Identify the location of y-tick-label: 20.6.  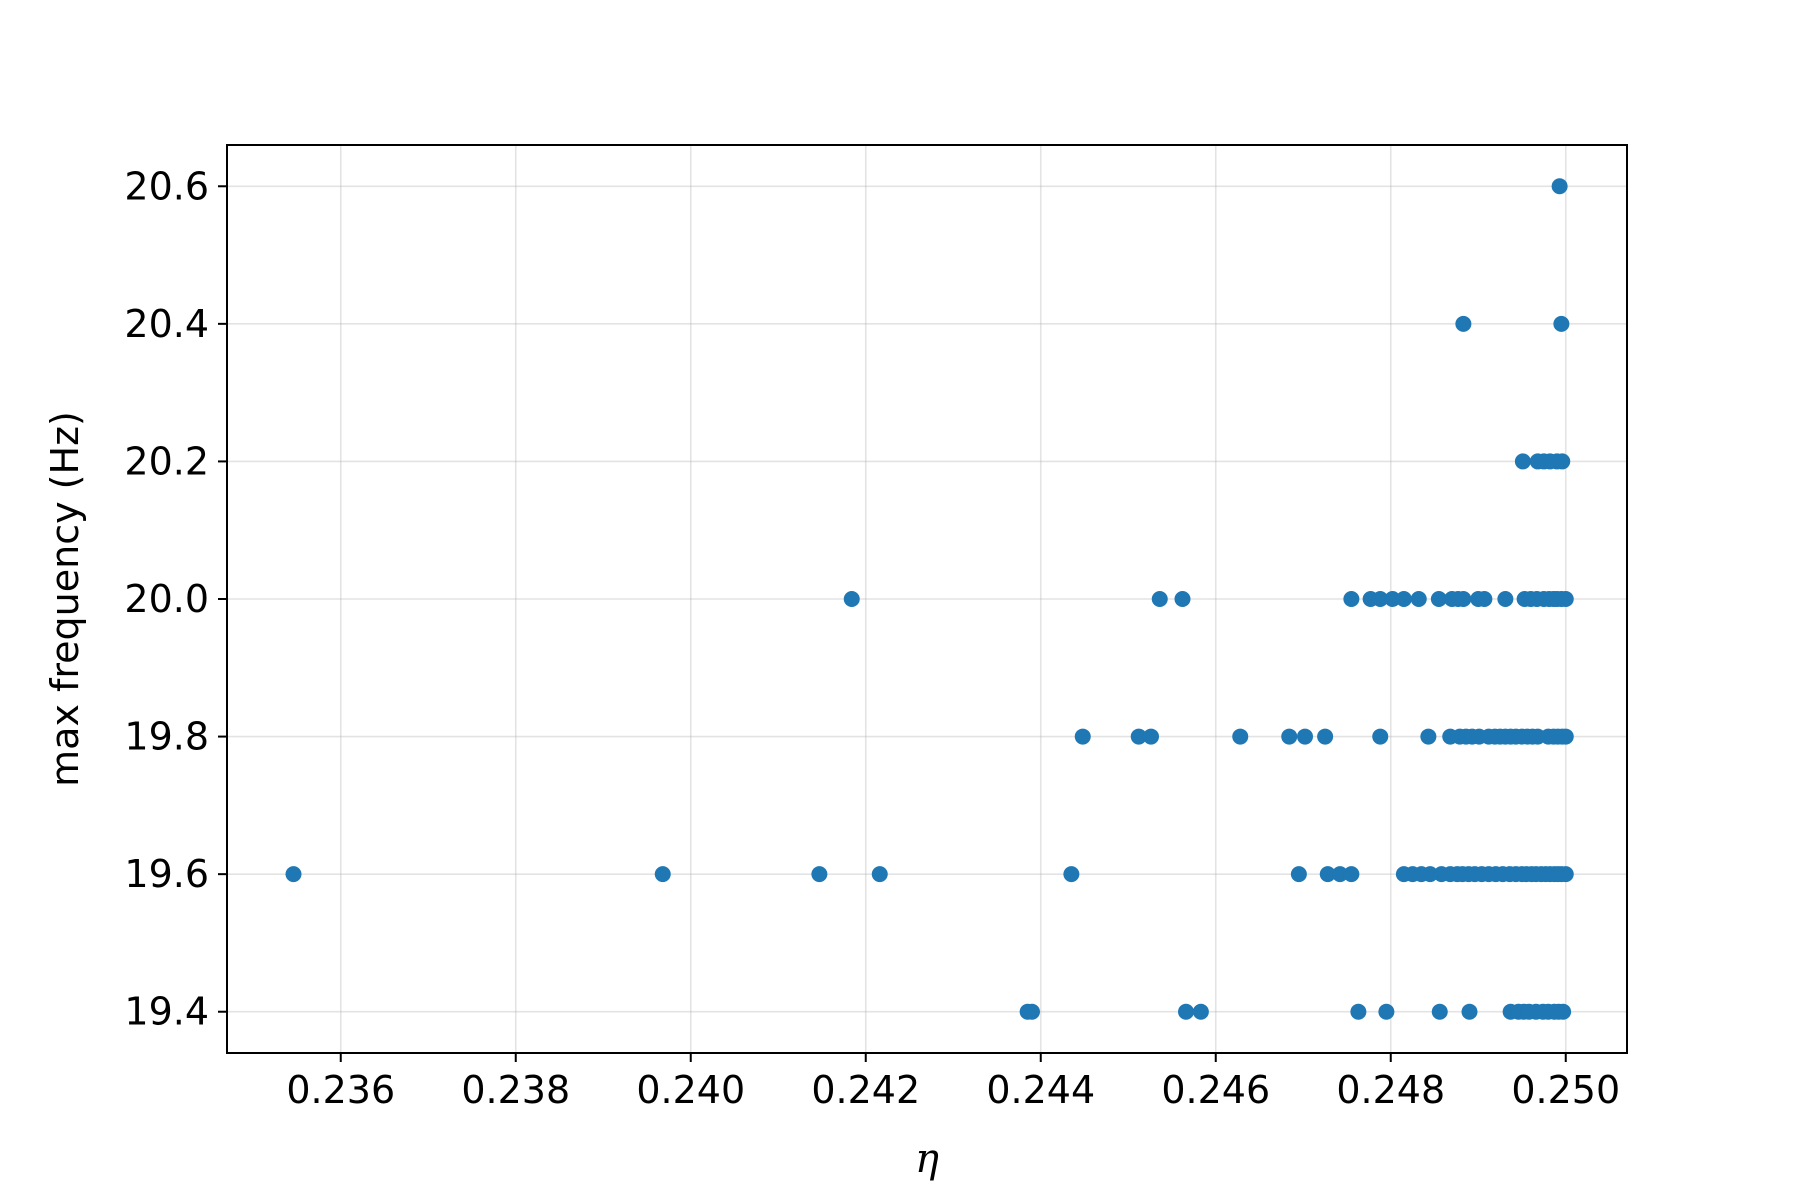
(166, 186).